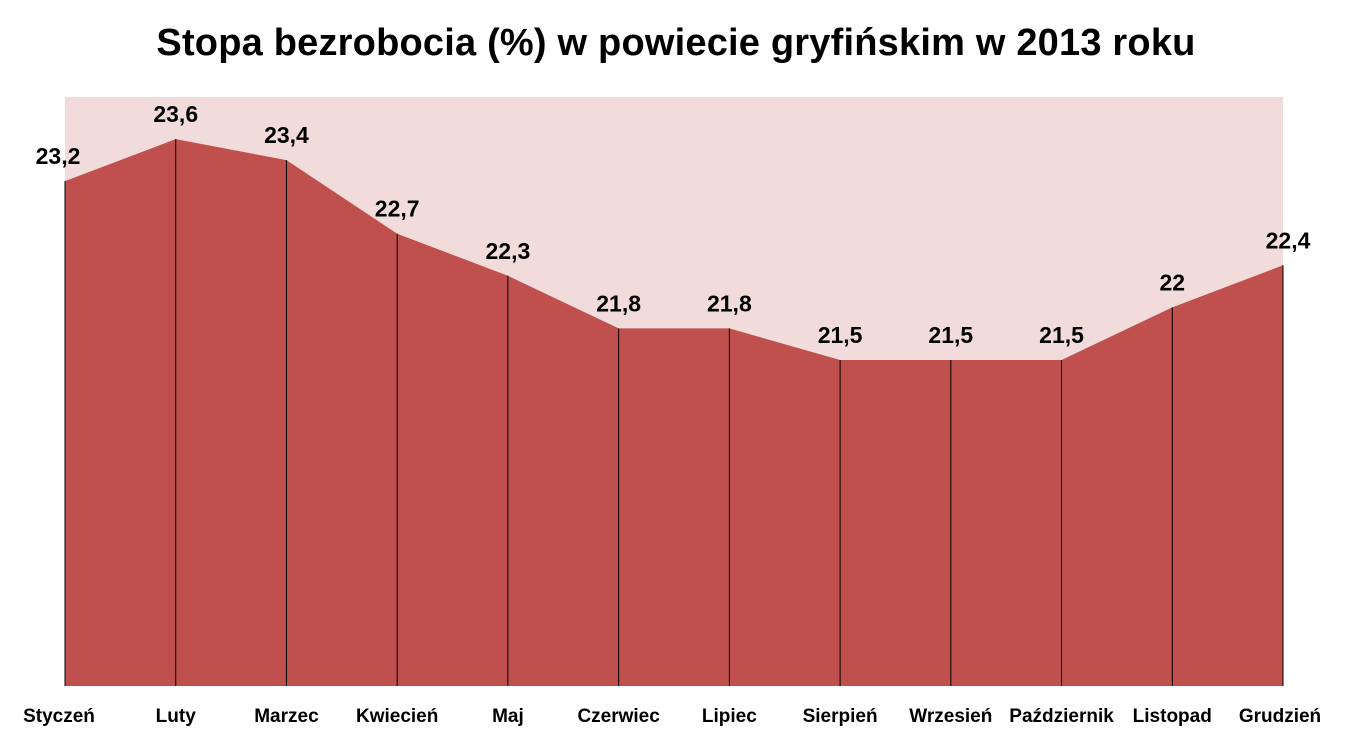 This screenshot has height=744, width=1352. Describe the element at coordinates (286, 716) in the screenshot. I see `x-tick-label: Marzec` at that location.